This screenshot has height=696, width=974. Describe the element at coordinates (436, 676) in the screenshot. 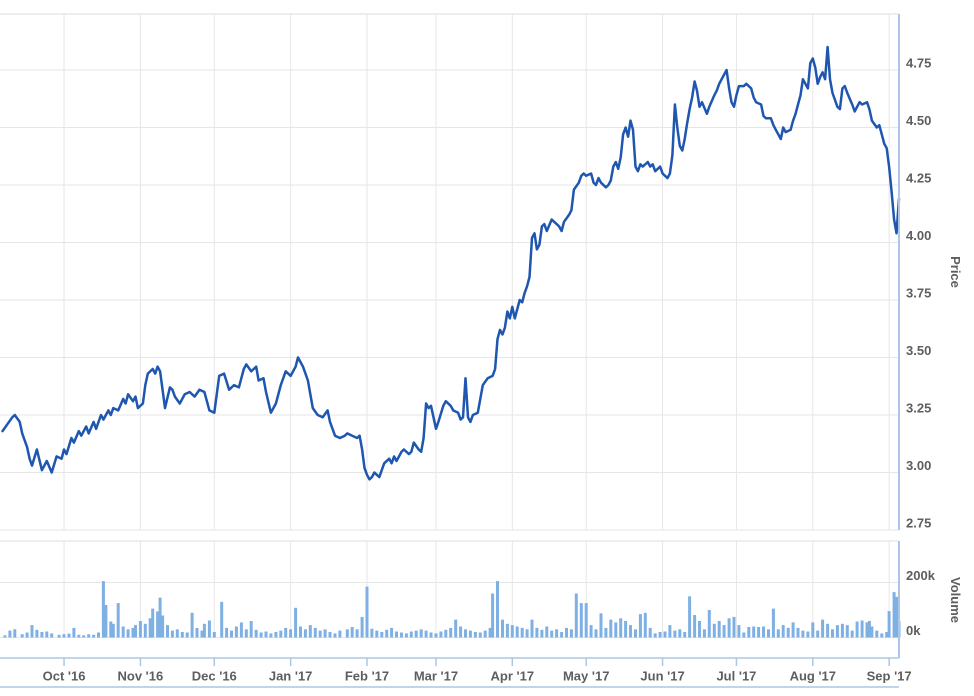

I see `x-axis-label: Mar '17` at that location.